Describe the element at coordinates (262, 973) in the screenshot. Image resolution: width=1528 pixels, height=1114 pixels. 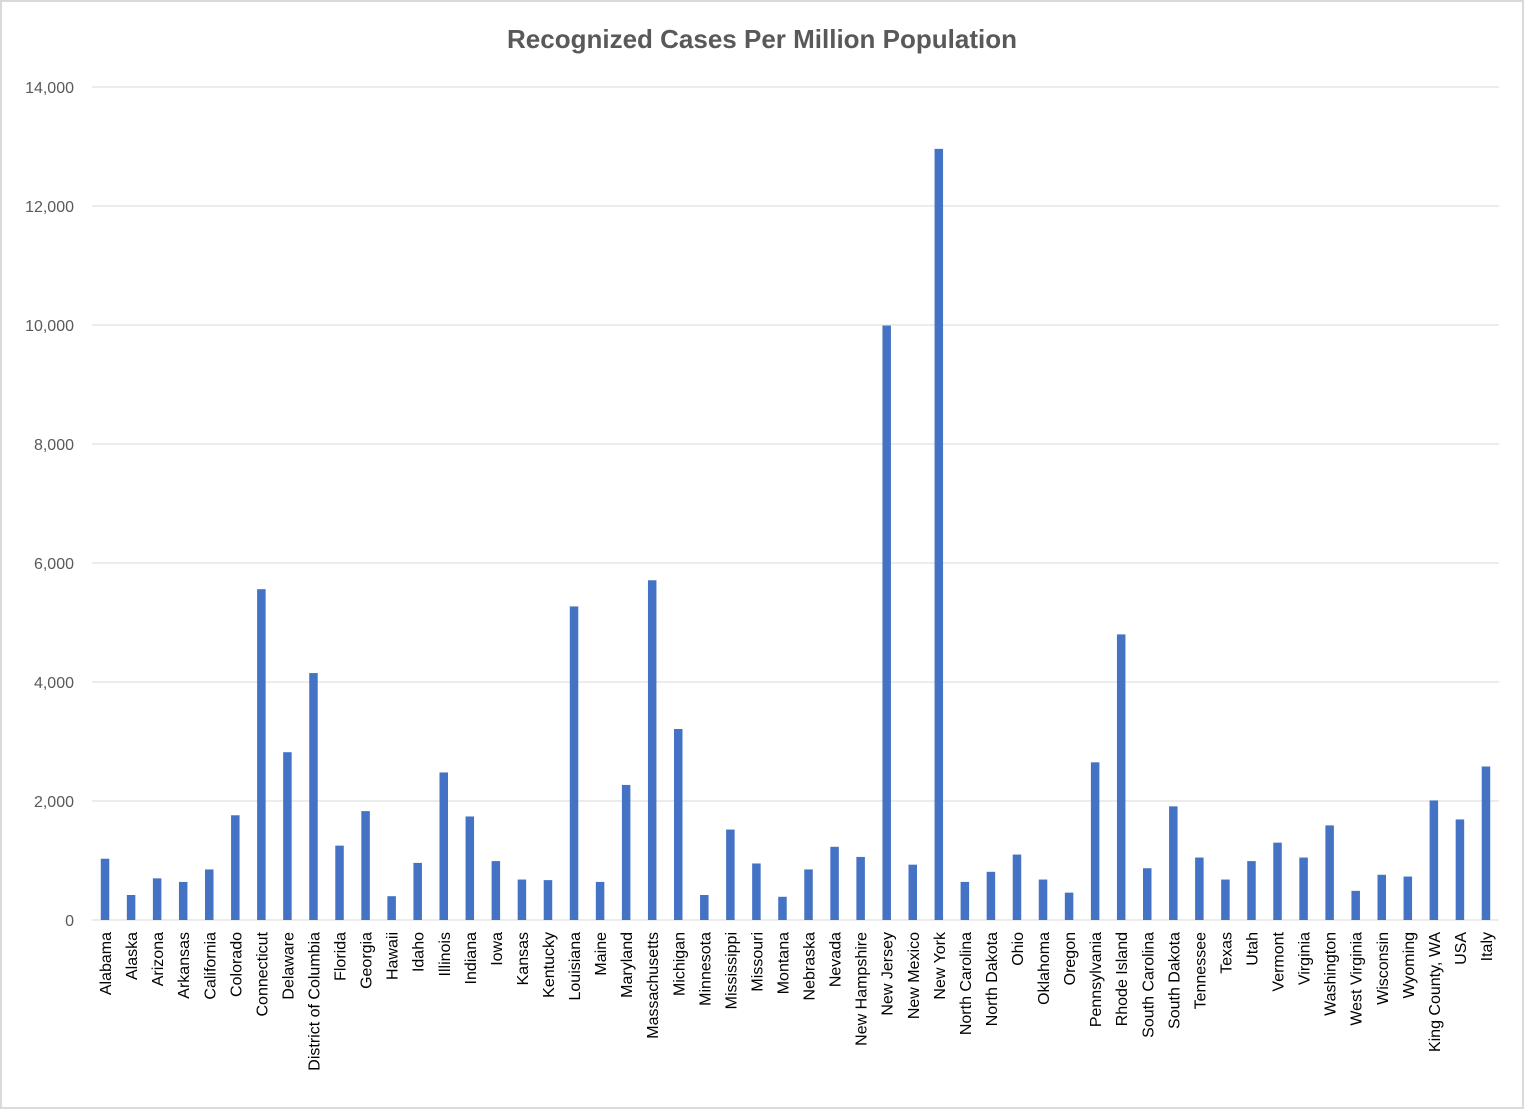
I see `x-tick-label: Connecticut` at that location.